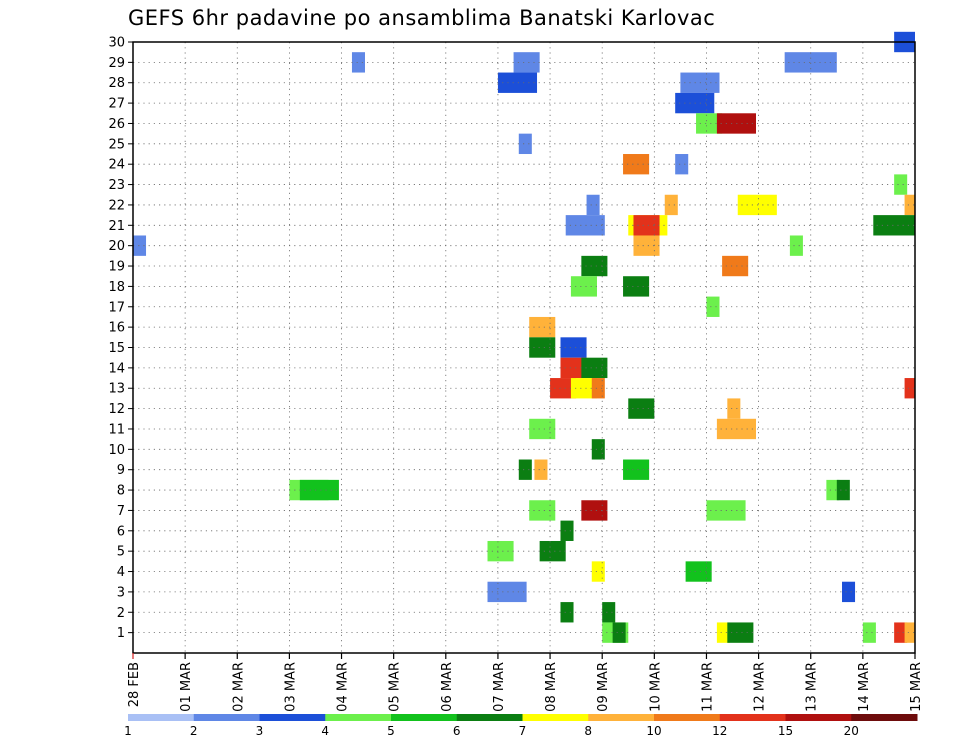 This screenshot has width=960, height=742. I want to click on x-tick-label: 11 MAR, so click(707, 687).